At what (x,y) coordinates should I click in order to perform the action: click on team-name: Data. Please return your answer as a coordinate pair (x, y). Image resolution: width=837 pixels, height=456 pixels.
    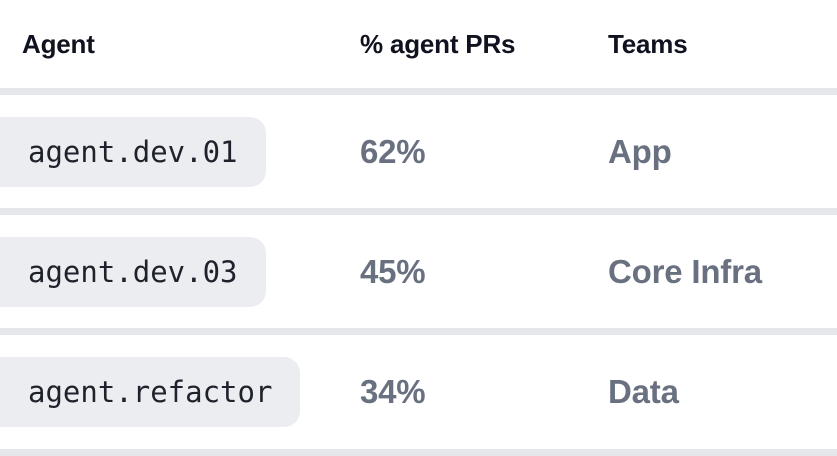
    Looking at the image, I should click on (643, 391).